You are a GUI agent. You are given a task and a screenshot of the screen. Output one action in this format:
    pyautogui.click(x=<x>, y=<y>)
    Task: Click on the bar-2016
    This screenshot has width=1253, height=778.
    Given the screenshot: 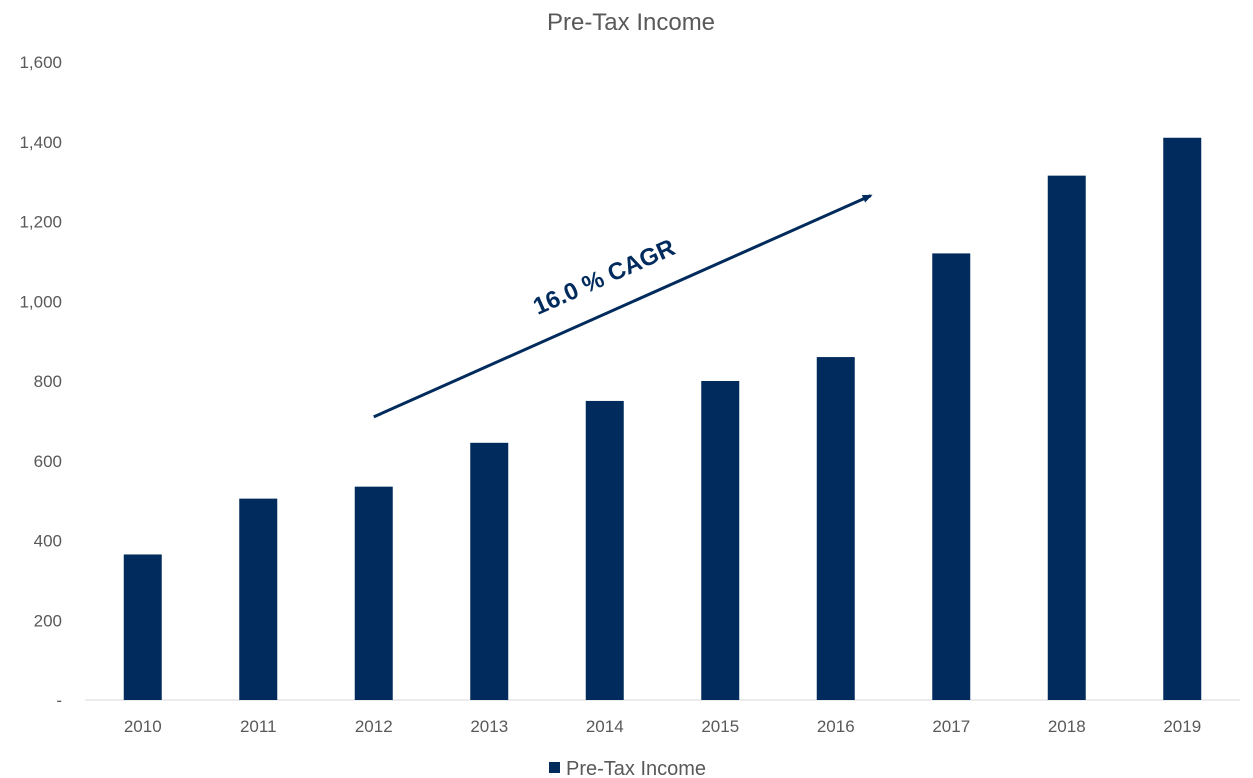 What is the action you would take?
    pyautogui.click(x=835, y=528)
    